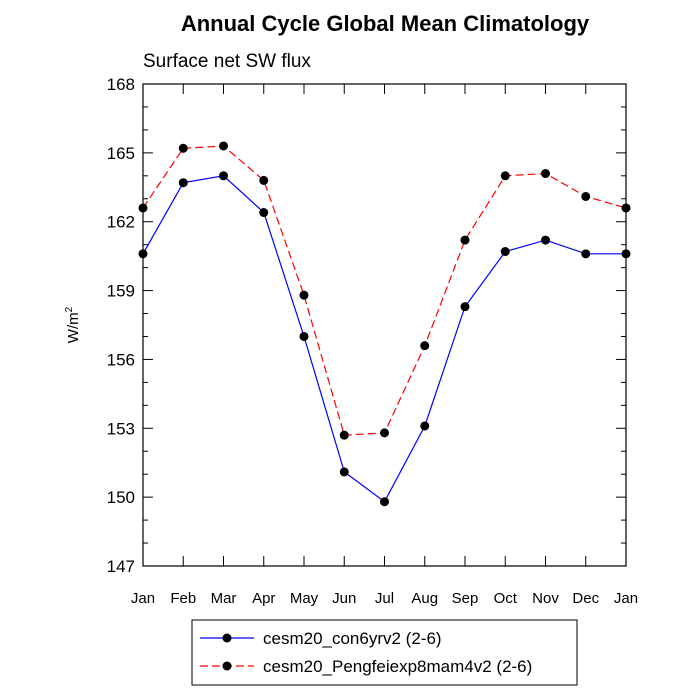 The height and width of the screenshot is (700, 700). What do you see at coordinates (121, 222) in the screenshot?
I see `y-tick-label: 162` at bounding box center [121, 222].